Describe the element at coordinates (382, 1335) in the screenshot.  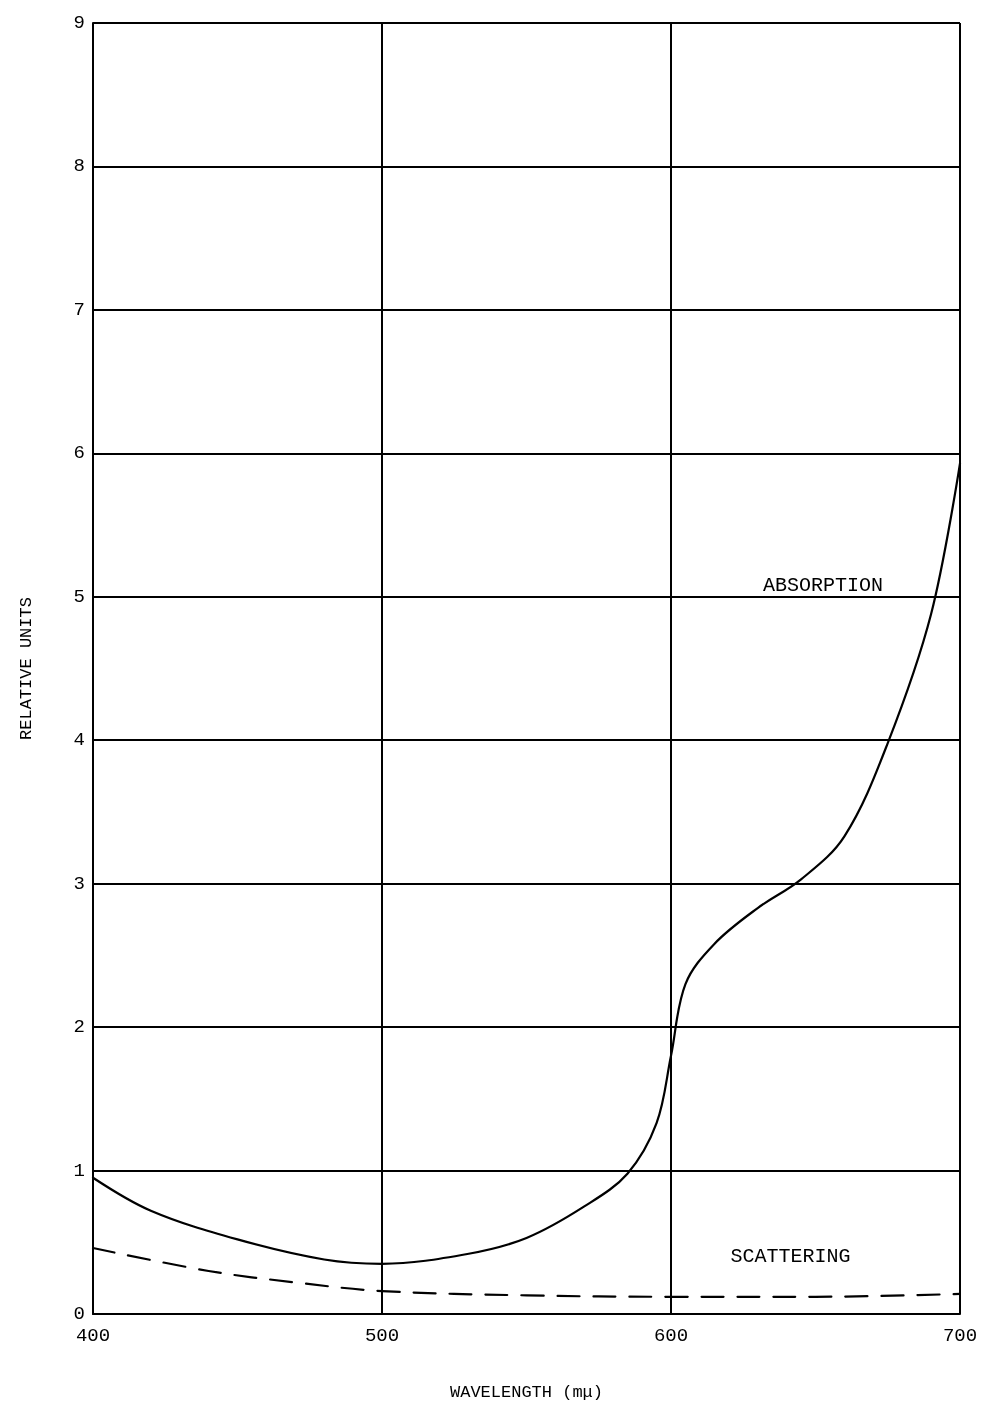
I see `x-tick-label: 500` at that location.